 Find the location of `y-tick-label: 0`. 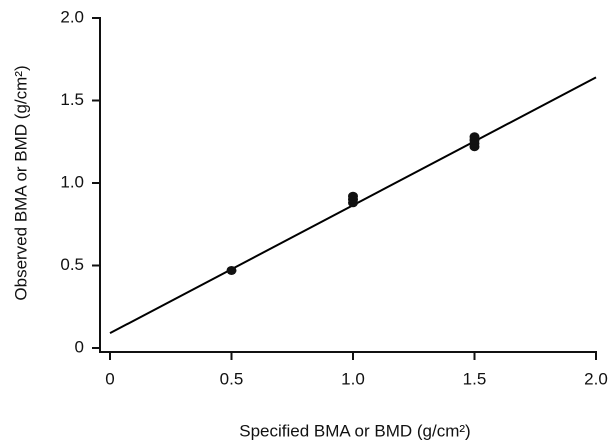

y-tick-label: 0 is located at coordinates (79, 346).